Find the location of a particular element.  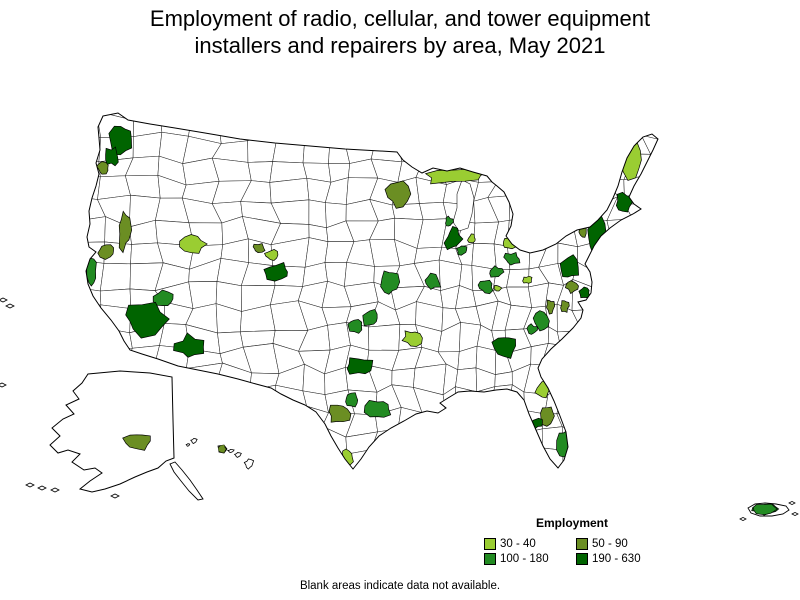

legend-label: 30 - 40 is located at coordinates (518, 544).